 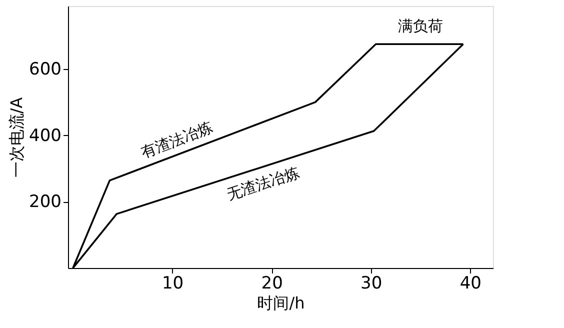 What do you see at coordinates (16, 137) in the screenshot?
I see `y-axis-title: 一次电流/A` at bounding box center [16, 137].